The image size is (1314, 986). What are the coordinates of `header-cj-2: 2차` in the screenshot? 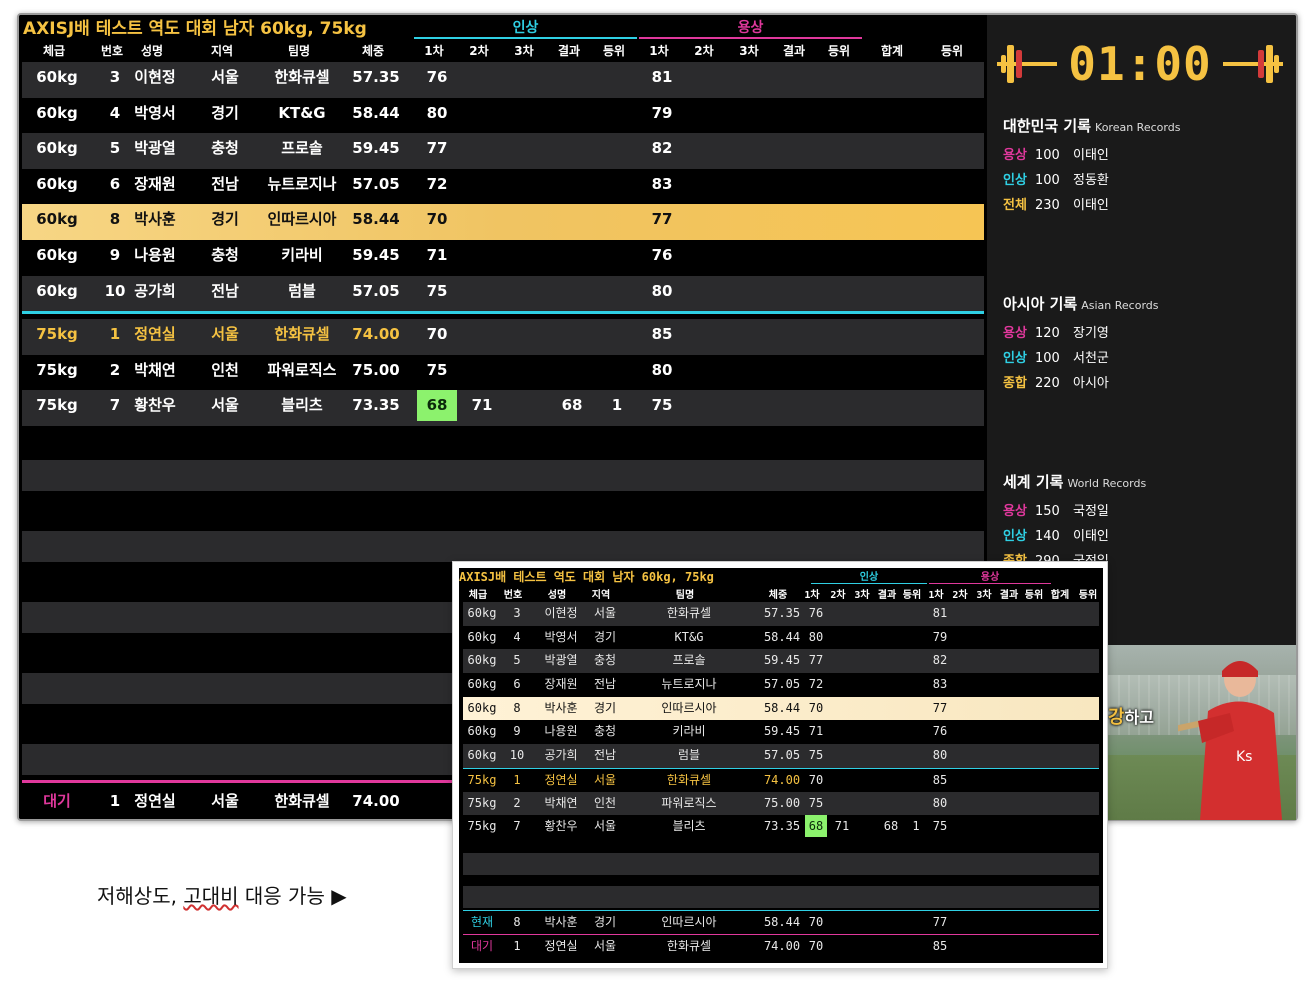 It's located at (704, 51).